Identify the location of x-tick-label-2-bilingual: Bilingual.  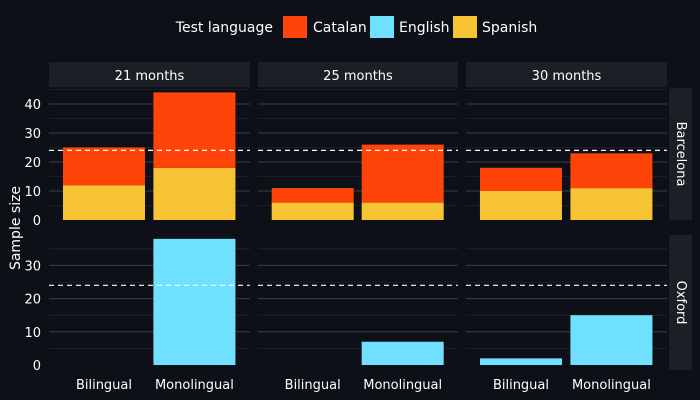
(521, 385).